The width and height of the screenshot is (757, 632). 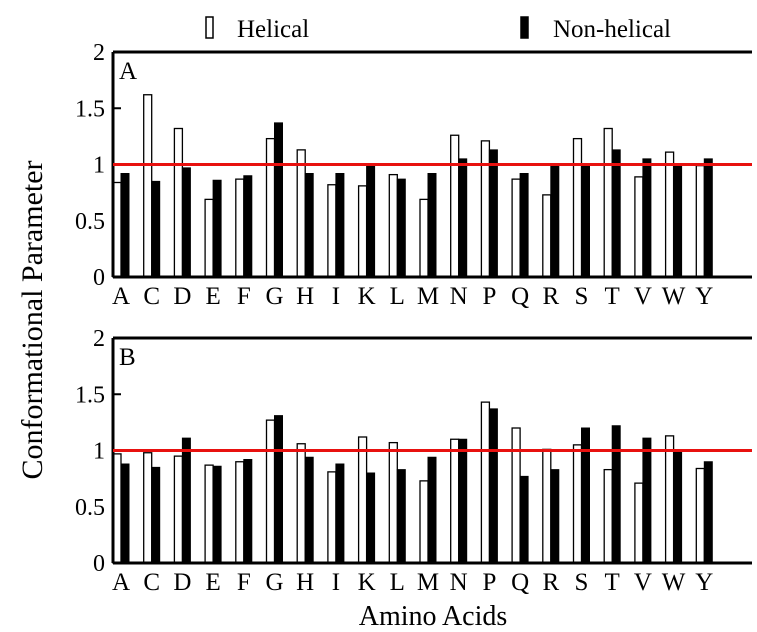 I want to click on x-tick-label-W: W, so click(x=674, y=296).